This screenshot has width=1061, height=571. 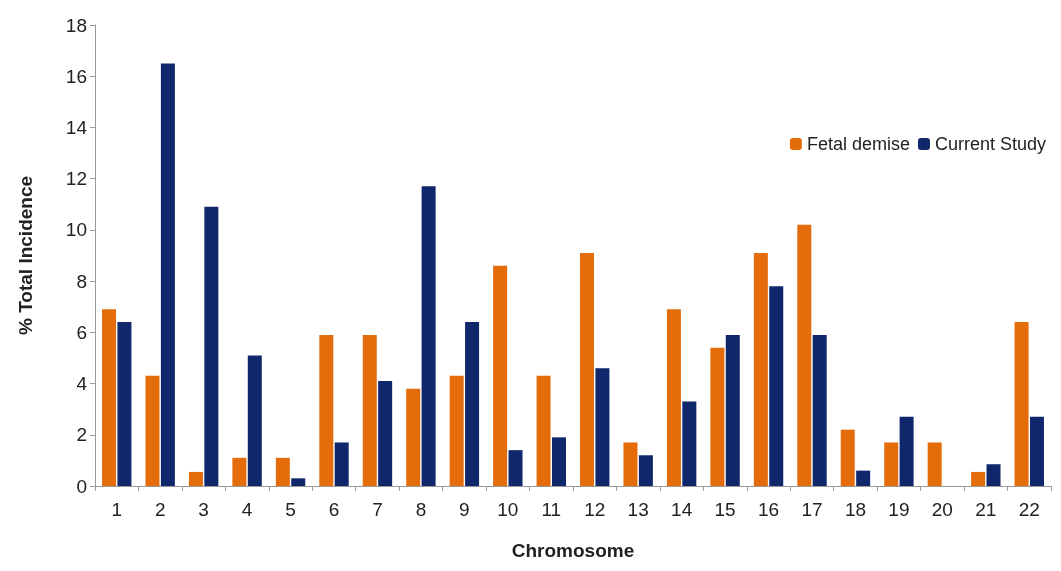 What do you see at coordinates (247, 509) in the screenshot?
I see `x-tick-label: 4` at bounding box center [247, 509].